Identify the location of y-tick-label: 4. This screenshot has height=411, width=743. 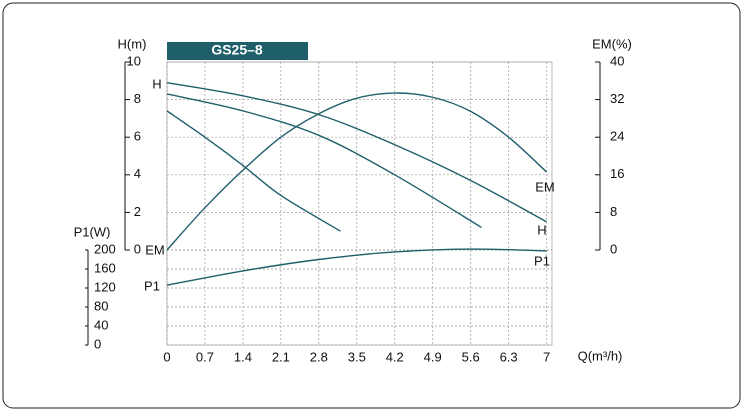
(137, 173).